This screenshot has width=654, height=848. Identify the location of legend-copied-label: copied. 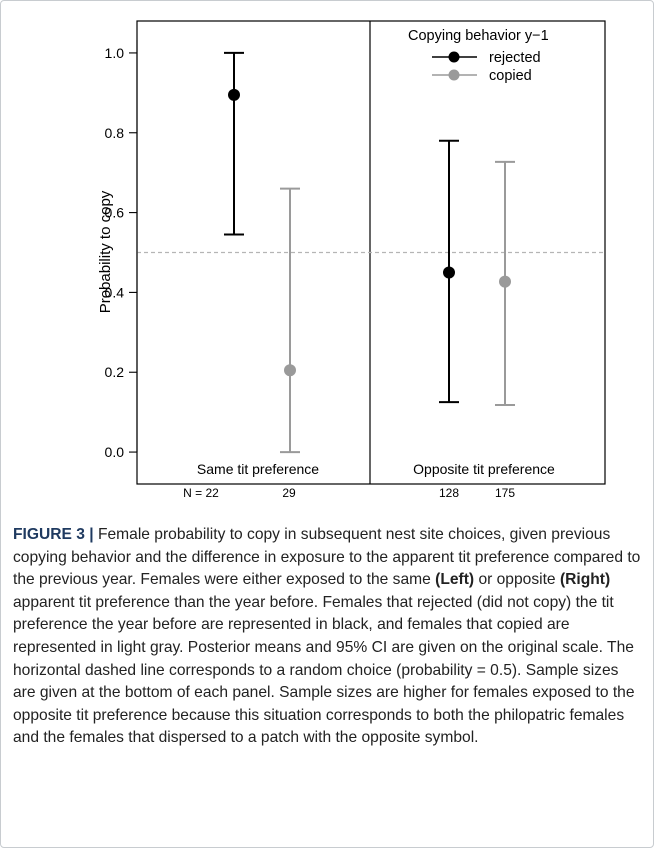
(510, 76).